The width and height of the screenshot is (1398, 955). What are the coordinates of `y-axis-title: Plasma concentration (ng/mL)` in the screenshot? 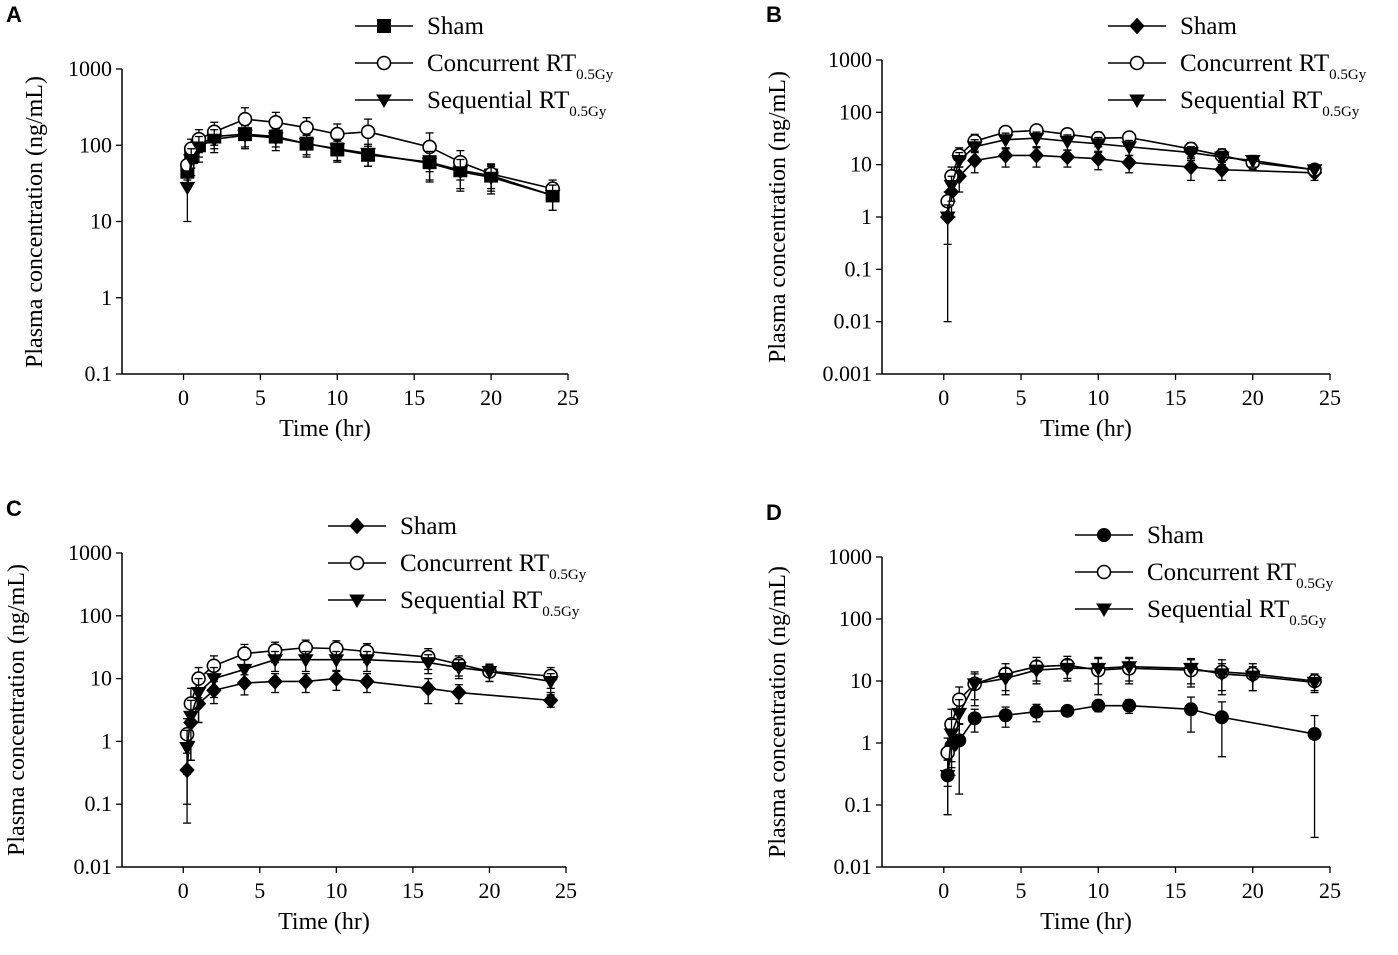 It's located at (778, 712).